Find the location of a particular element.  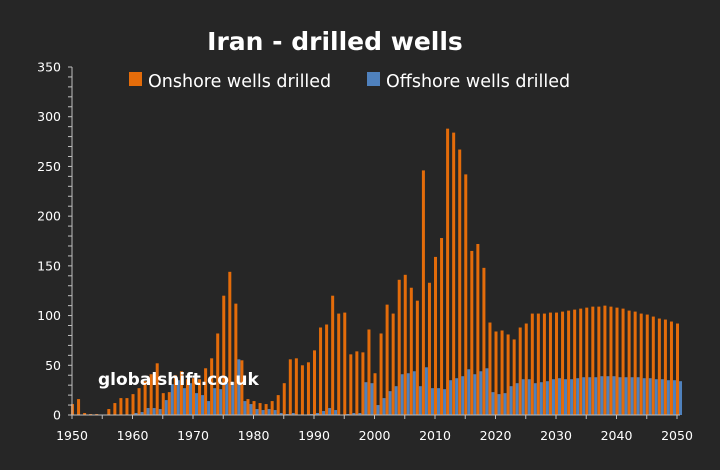

bar-onshore-2023 is located at coordinates (514, 377).